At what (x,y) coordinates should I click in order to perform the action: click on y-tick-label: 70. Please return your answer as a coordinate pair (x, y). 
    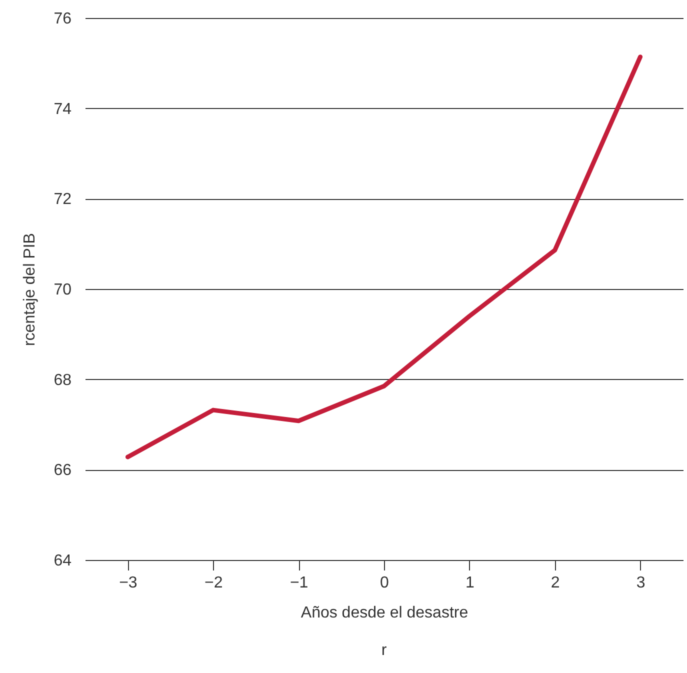
    Looking at the image, I should click on (63, 290).